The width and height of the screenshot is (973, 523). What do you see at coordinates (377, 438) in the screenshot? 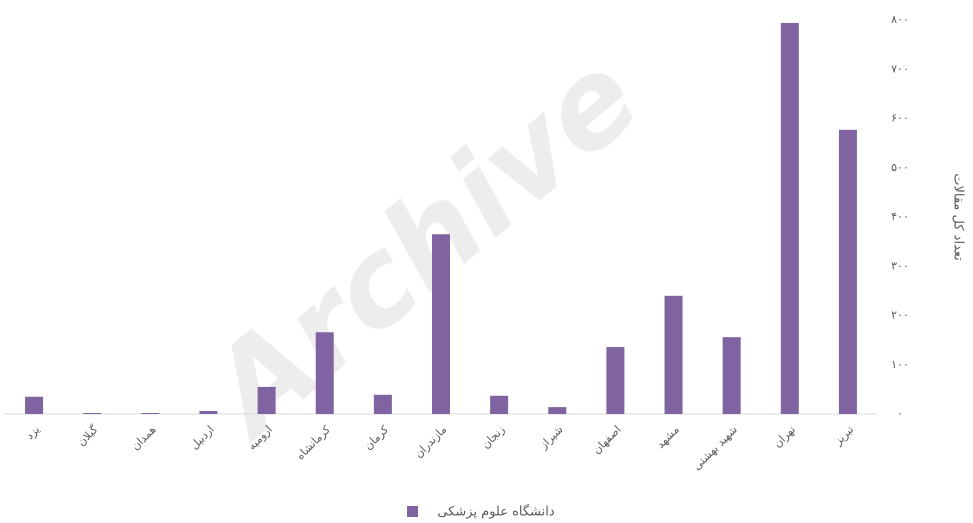
I see `x-tick-label: کرمان` at bounding box center [377, 438].